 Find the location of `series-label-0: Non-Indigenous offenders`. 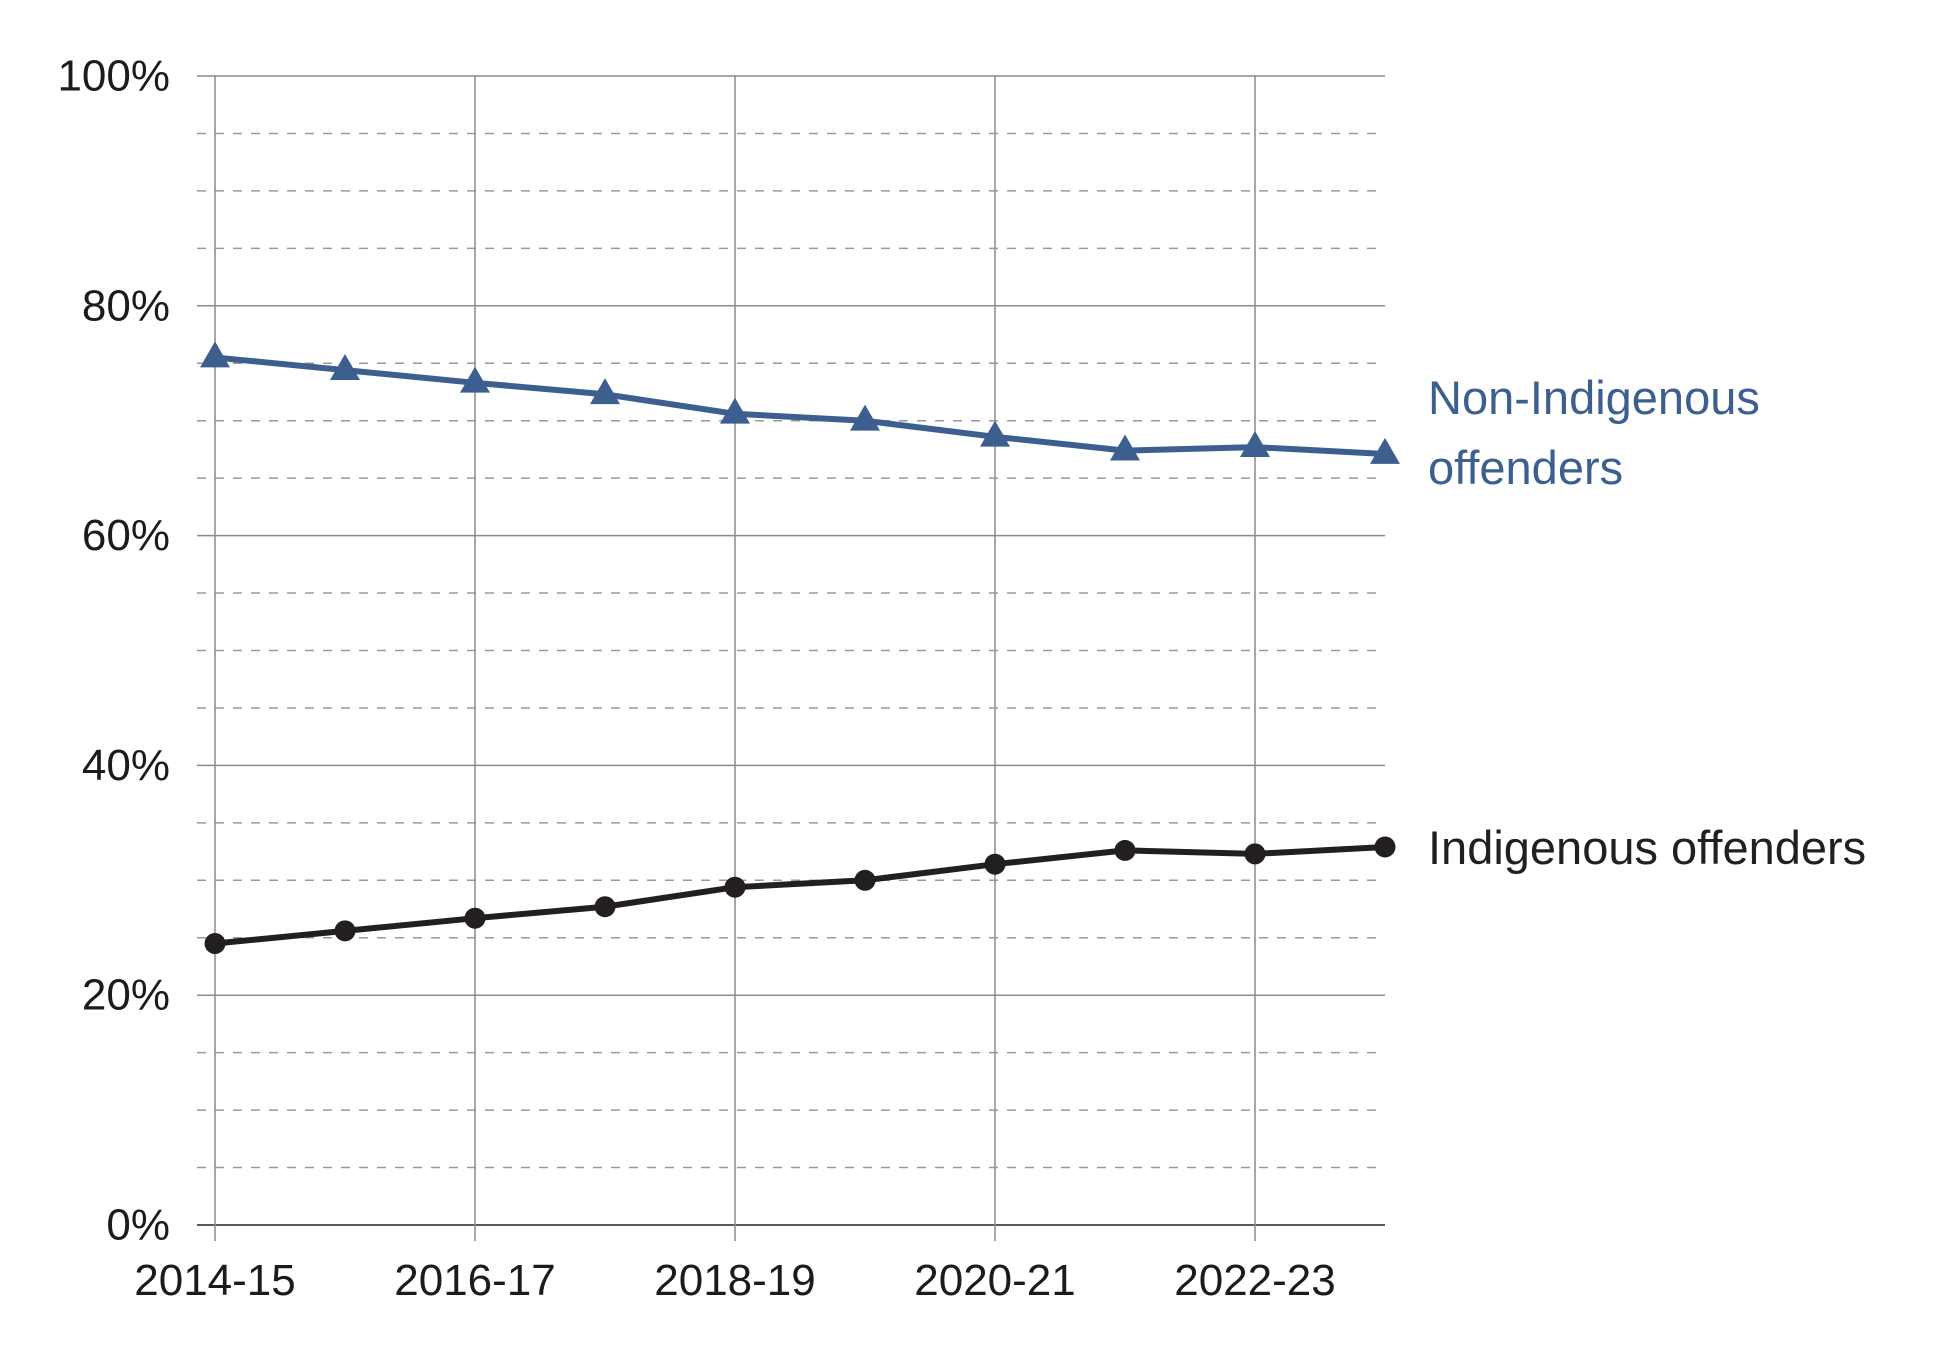

series-label-0: Non-Indigenous offenders is located at coordinates (1594, 432).